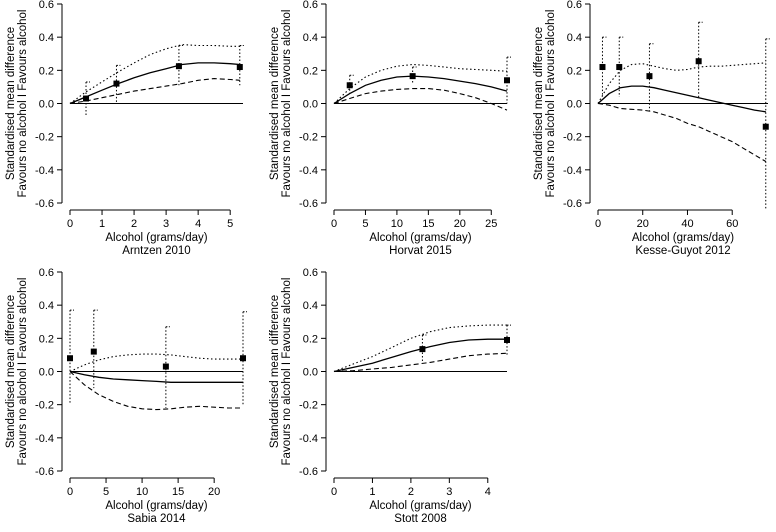  What do you see at coordinates (156, 251) in the screenshot?
I see `study-title: Arntzen 2010` at bounding box center [156, 251].